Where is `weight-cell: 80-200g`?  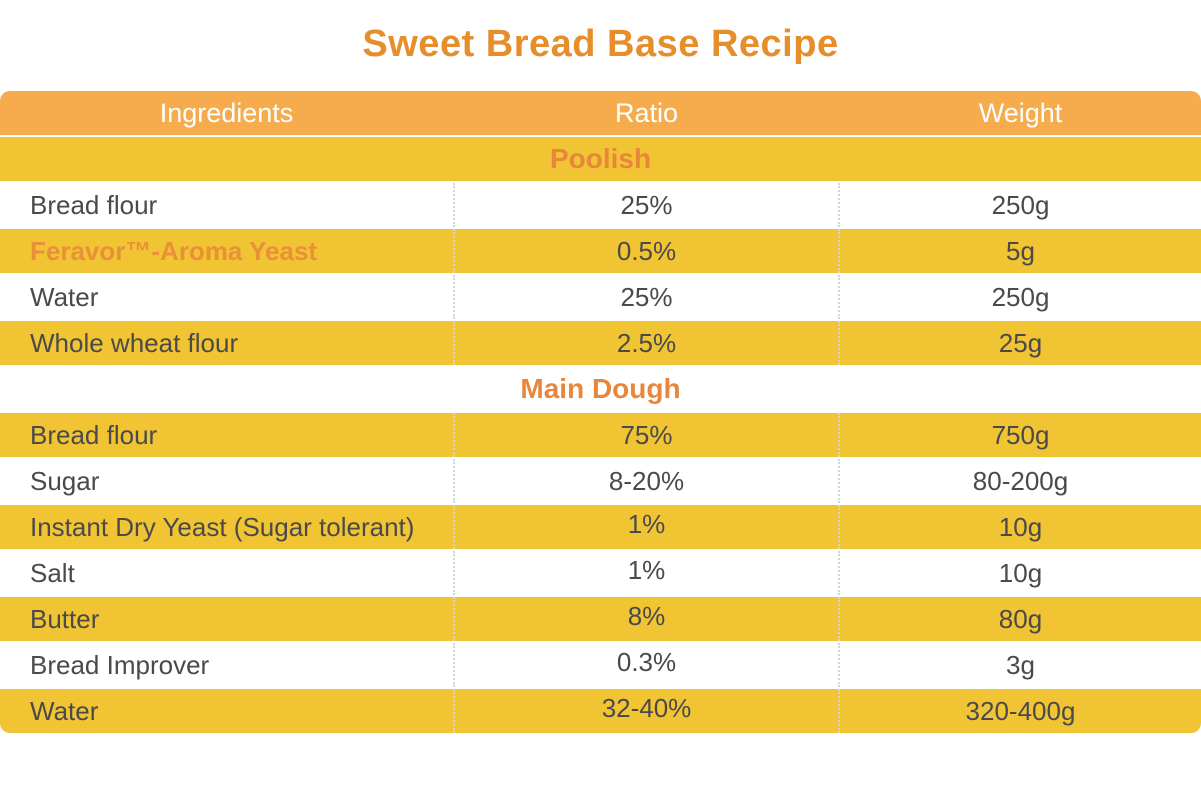 weight-cell: 80-200g is located at coordinates (1020, 481).